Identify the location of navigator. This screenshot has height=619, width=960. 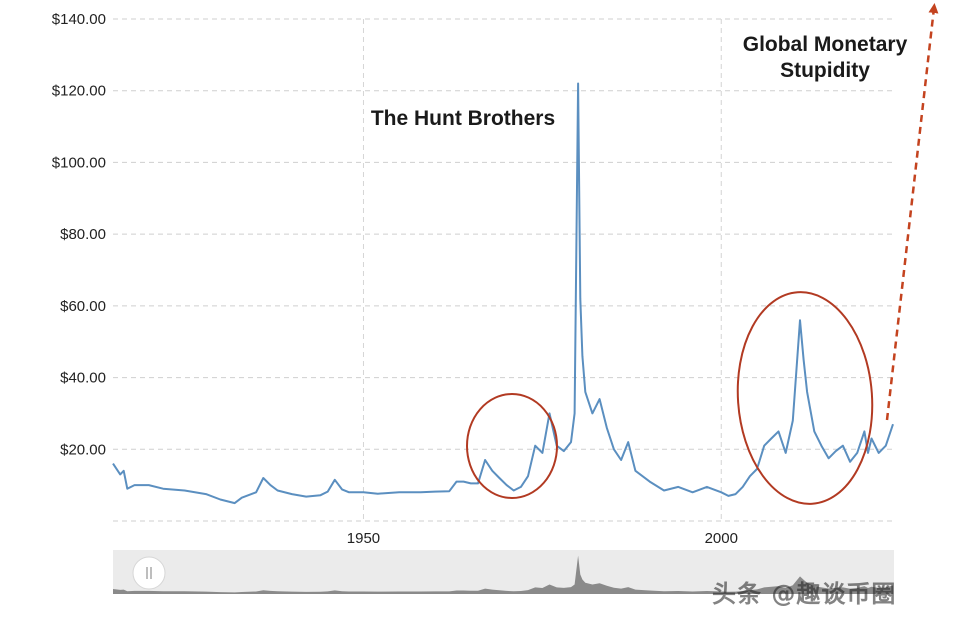
(503, 572).